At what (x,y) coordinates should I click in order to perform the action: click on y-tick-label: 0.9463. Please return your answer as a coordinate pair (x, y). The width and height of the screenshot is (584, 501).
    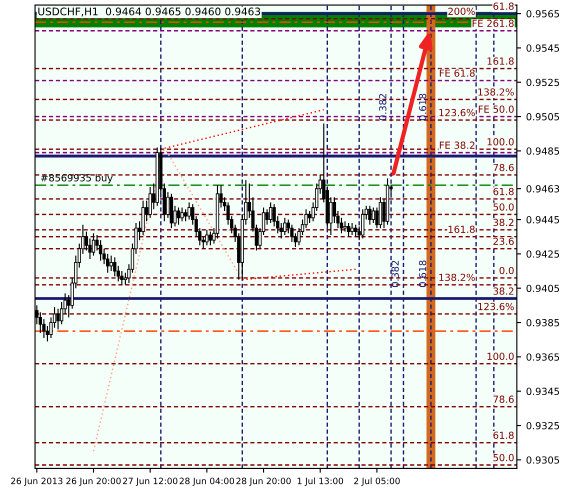
    Looking at the image, I should click on (543, 188).